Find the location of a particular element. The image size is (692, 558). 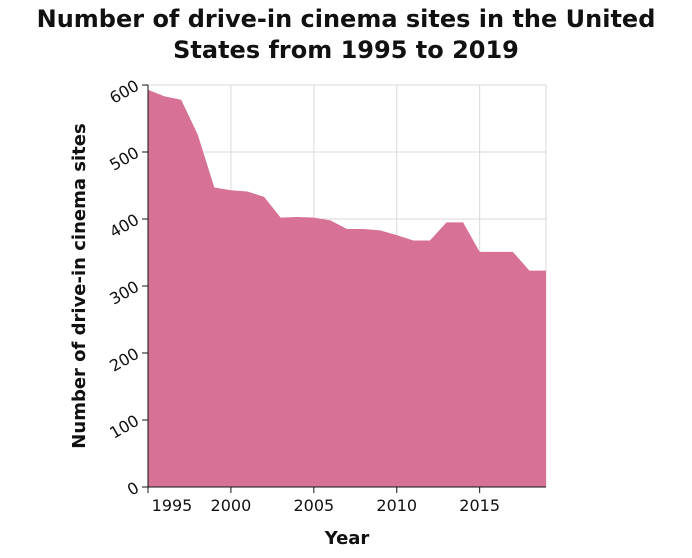

x-tick-label: 2000 is located at coordinates (231, 505).